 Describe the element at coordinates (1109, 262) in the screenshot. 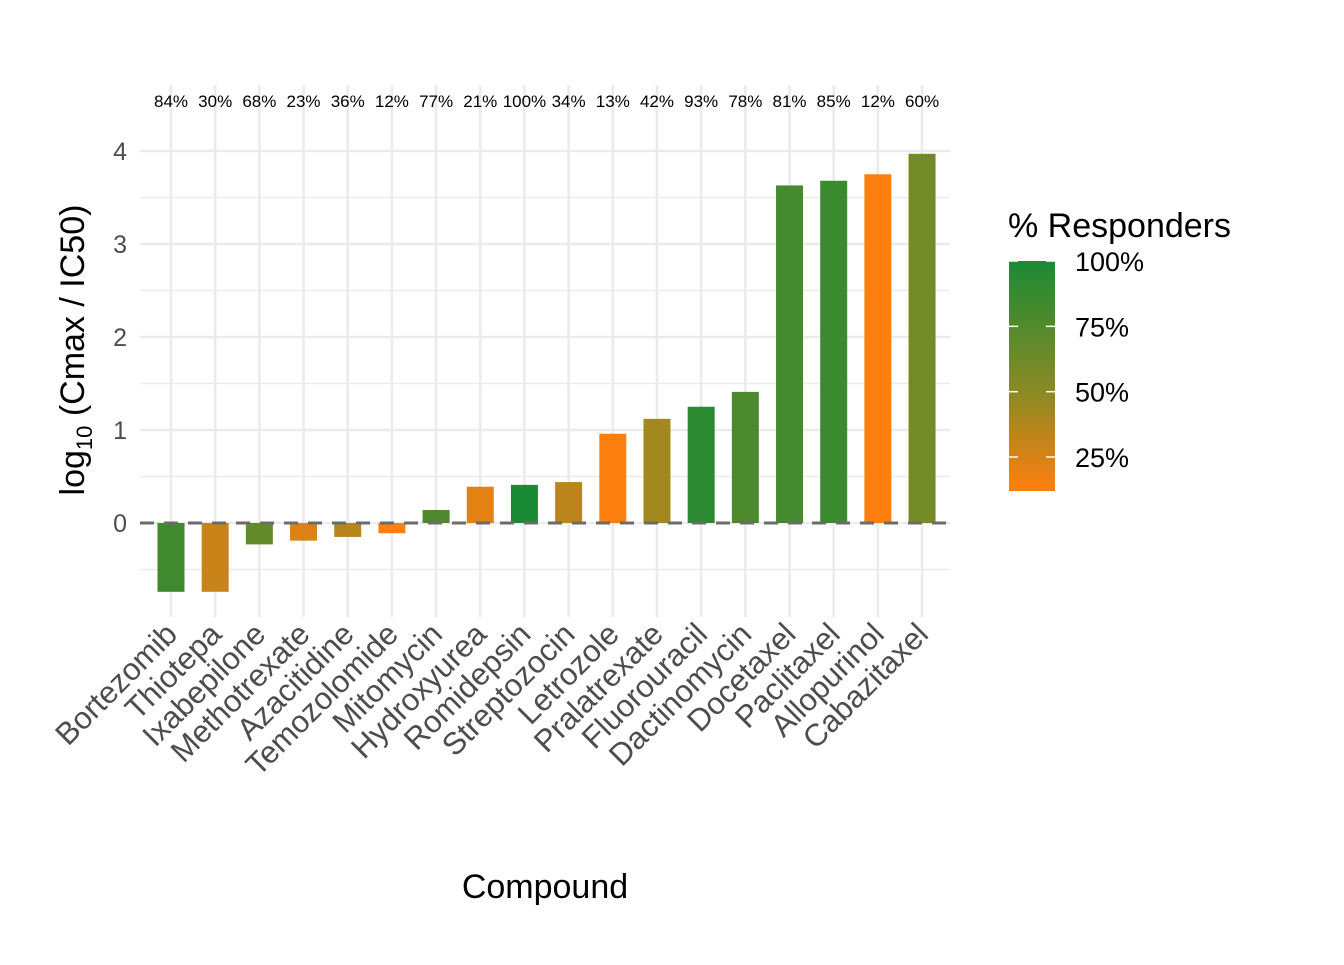

I see `legend-label: 100%` at that location.